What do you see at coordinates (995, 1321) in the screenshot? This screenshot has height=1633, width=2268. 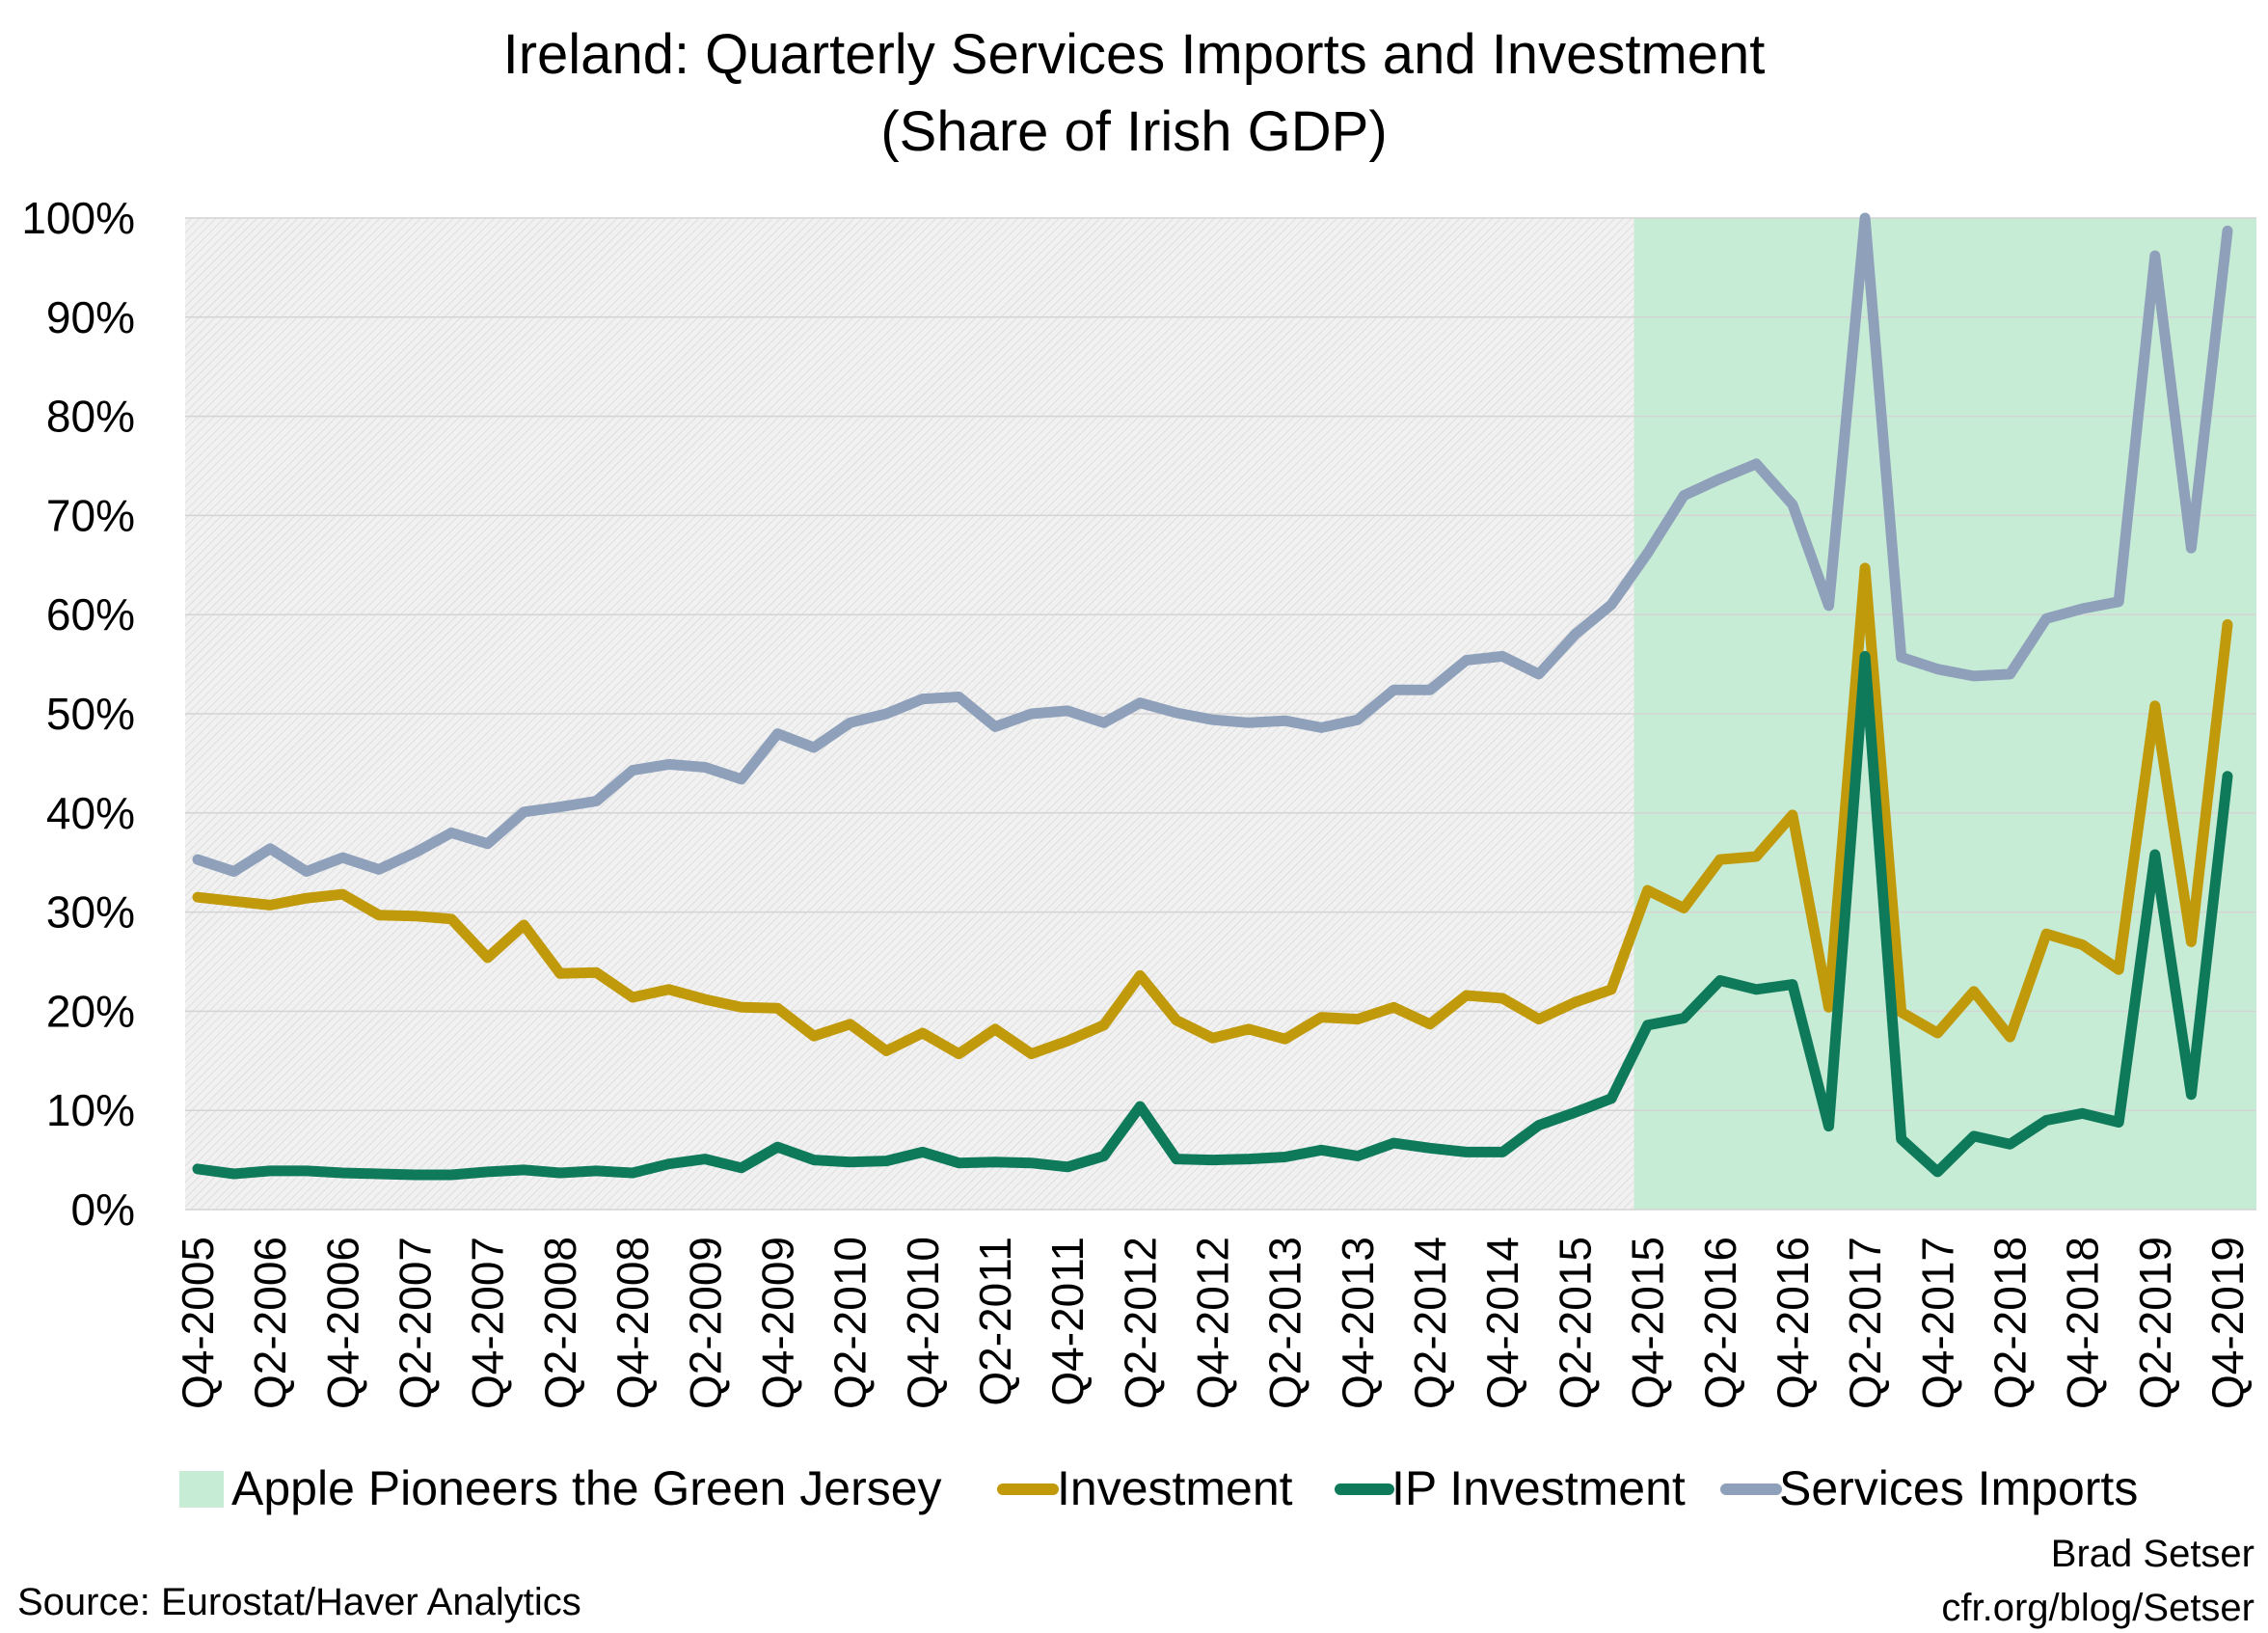 I see `x-tick-label: Q2-2011` at bounding box center [995, 1321].